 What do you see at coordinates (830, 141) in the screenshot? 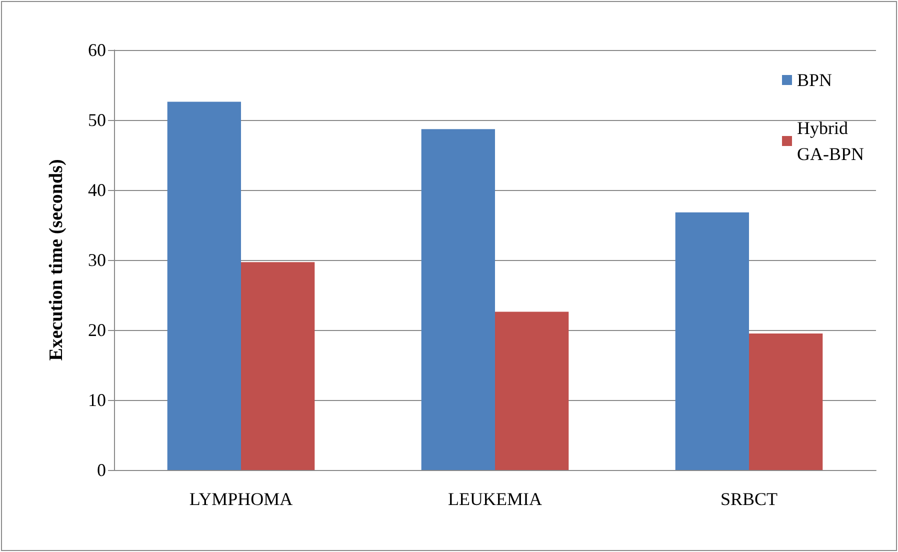
I see `legend-label: Hybrid GA-BPN` at bounding box center [830, 141].